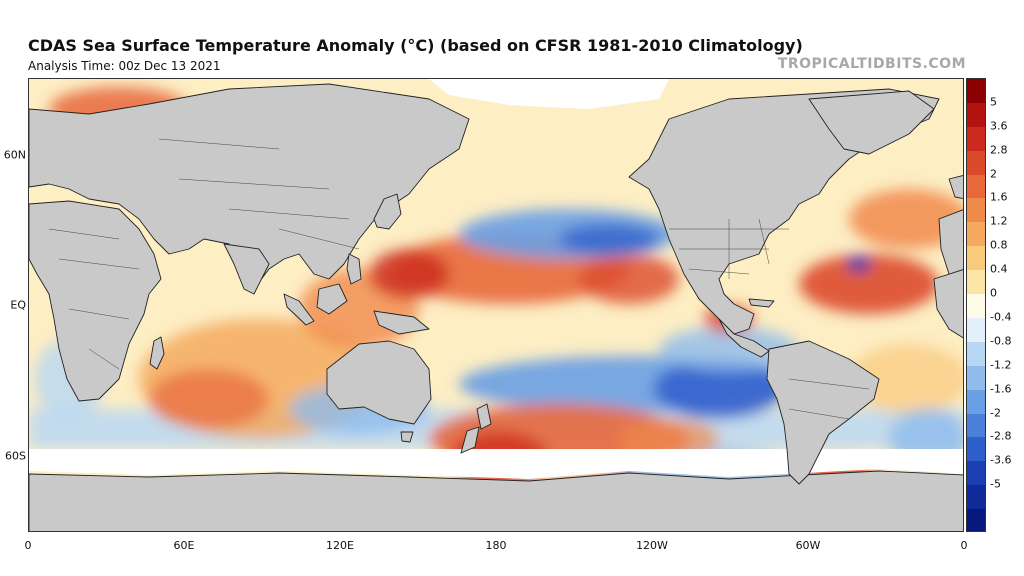  I want to click on lat-label-60n: 60N, so click(14, 155).